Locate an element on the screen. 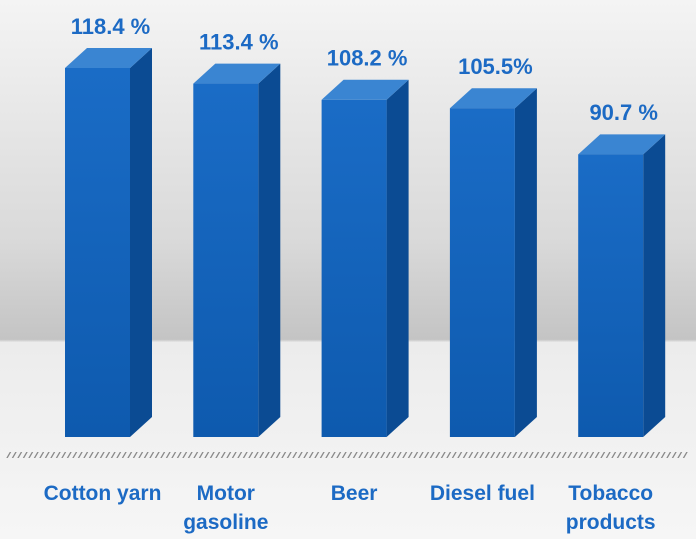 This screenshot has height=539, width=696. value-label: 105.5% is located at coordinates (495, 66).